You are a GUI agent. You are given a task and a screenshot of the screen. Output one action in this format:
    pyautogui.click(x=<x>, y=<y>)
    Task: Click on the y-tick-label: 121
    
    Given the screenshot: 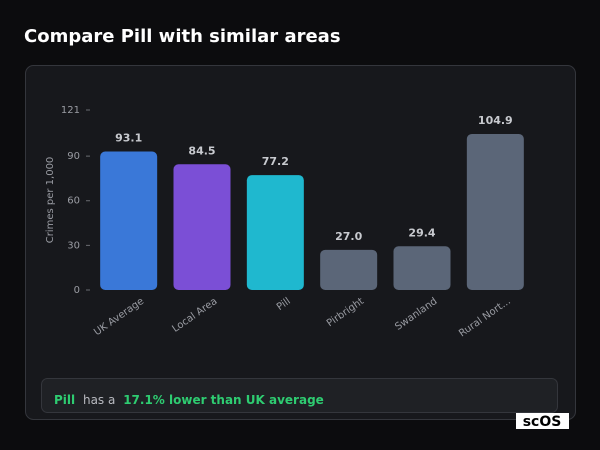 What is the action you would take?
    pyautogui.click(x=70, y=110)
    